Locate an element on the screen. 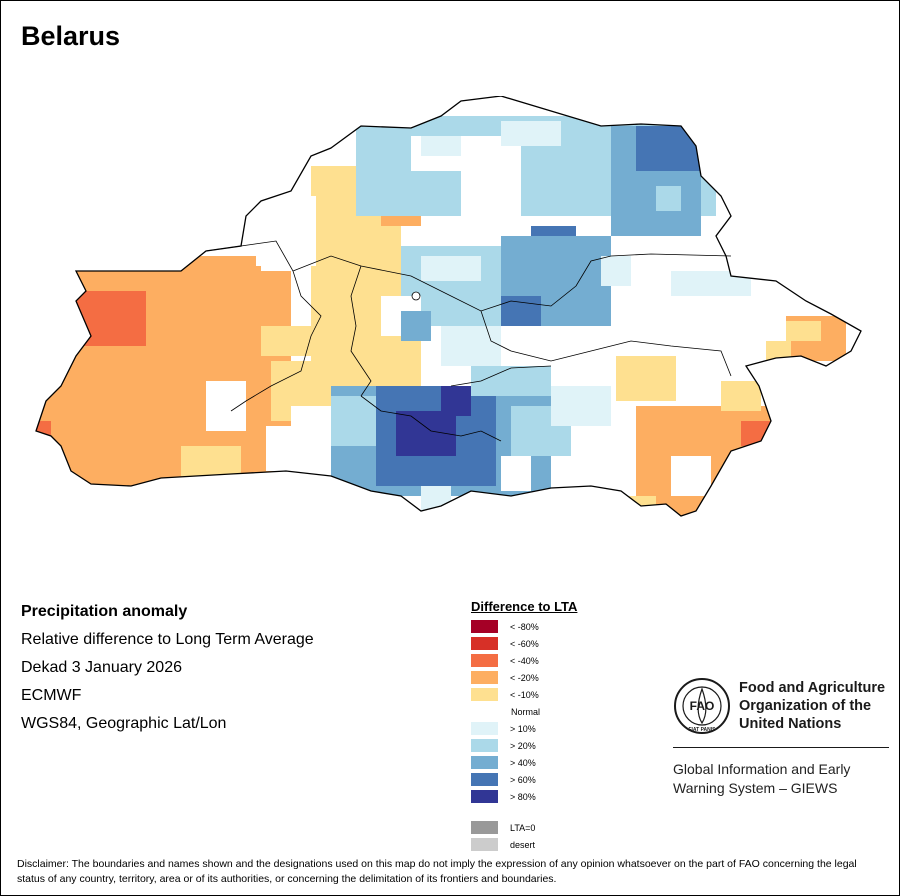  fao-divider is located at coordinates (781, 747).